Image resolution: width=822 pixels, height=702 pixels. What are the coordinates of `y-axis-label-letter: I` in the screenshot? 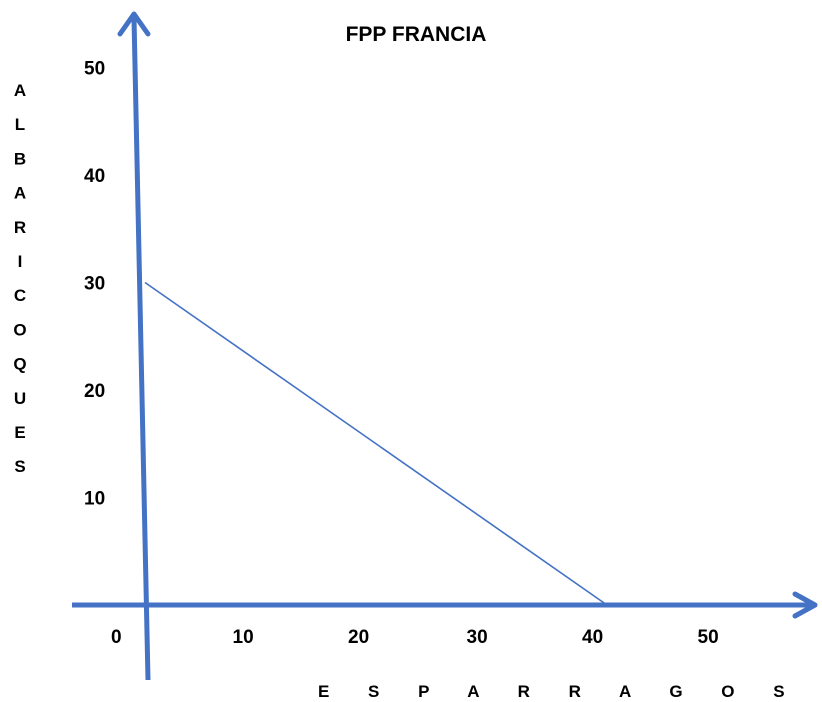 It's located at (20, 261).